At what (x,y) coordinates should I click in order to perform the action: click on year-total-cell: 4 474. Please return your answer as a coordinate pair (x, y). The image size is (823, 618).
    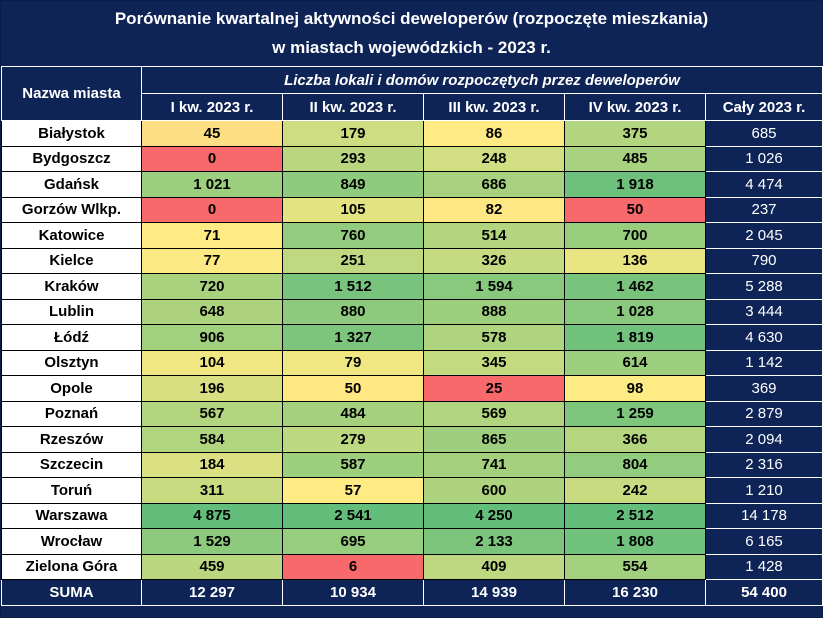
    Looking at the image, I should click on (763, 184).